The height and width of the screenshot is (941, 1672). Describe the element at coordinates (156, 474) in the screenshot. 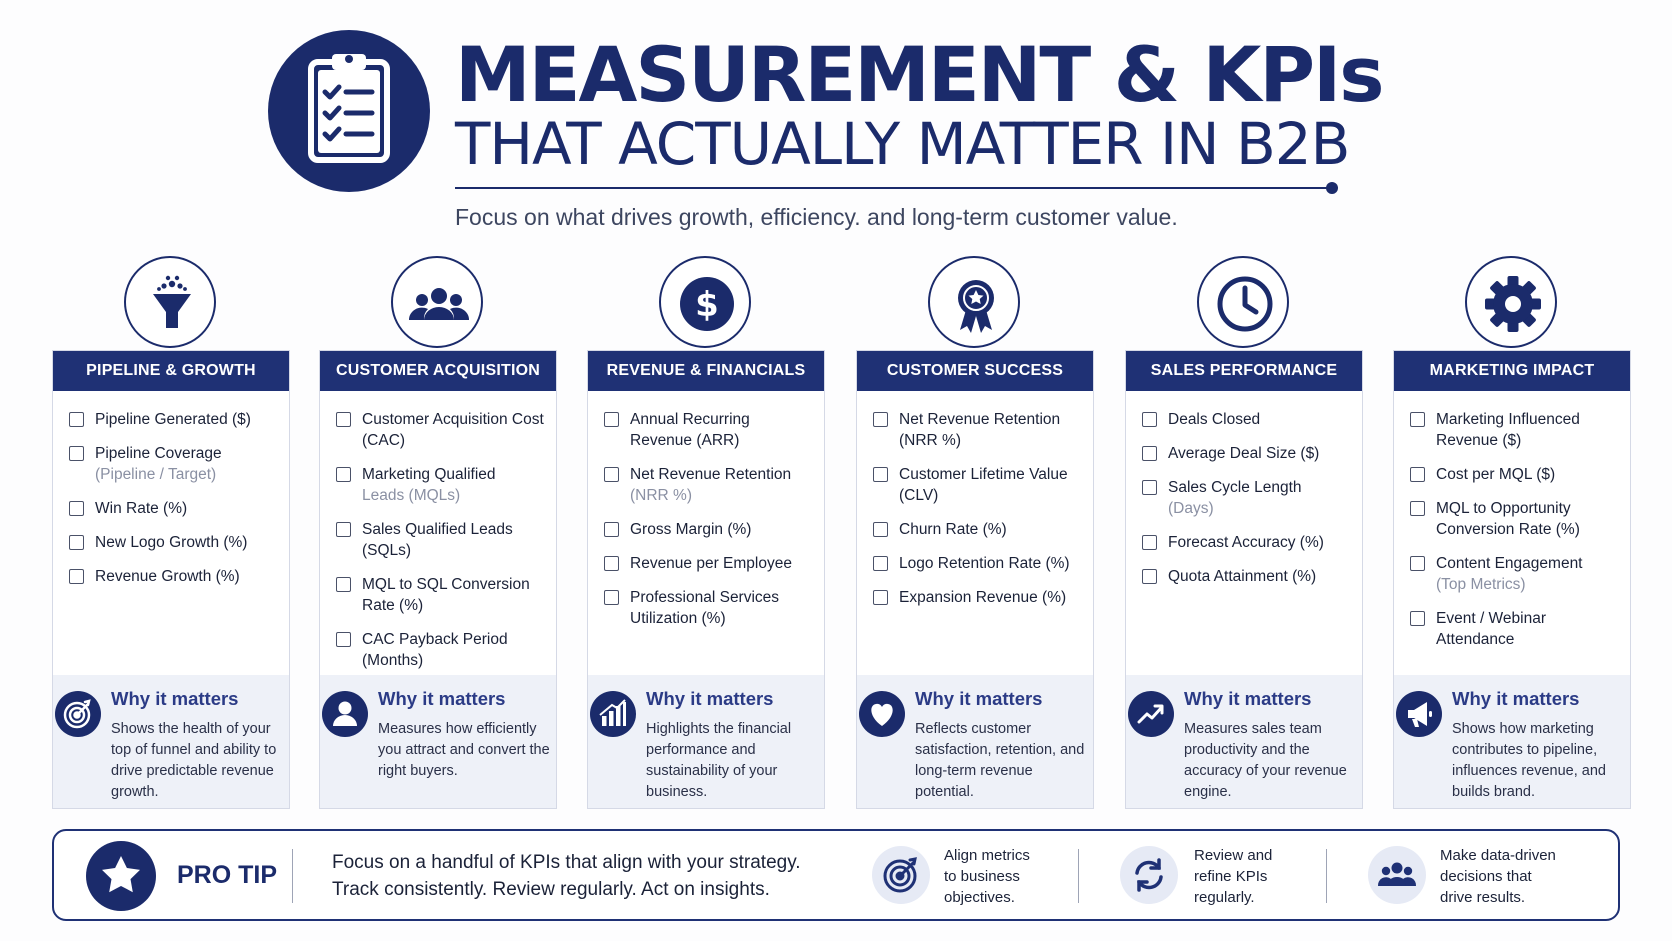

I see `kpi-sublabel: (Pipeline / Target)` at that location.